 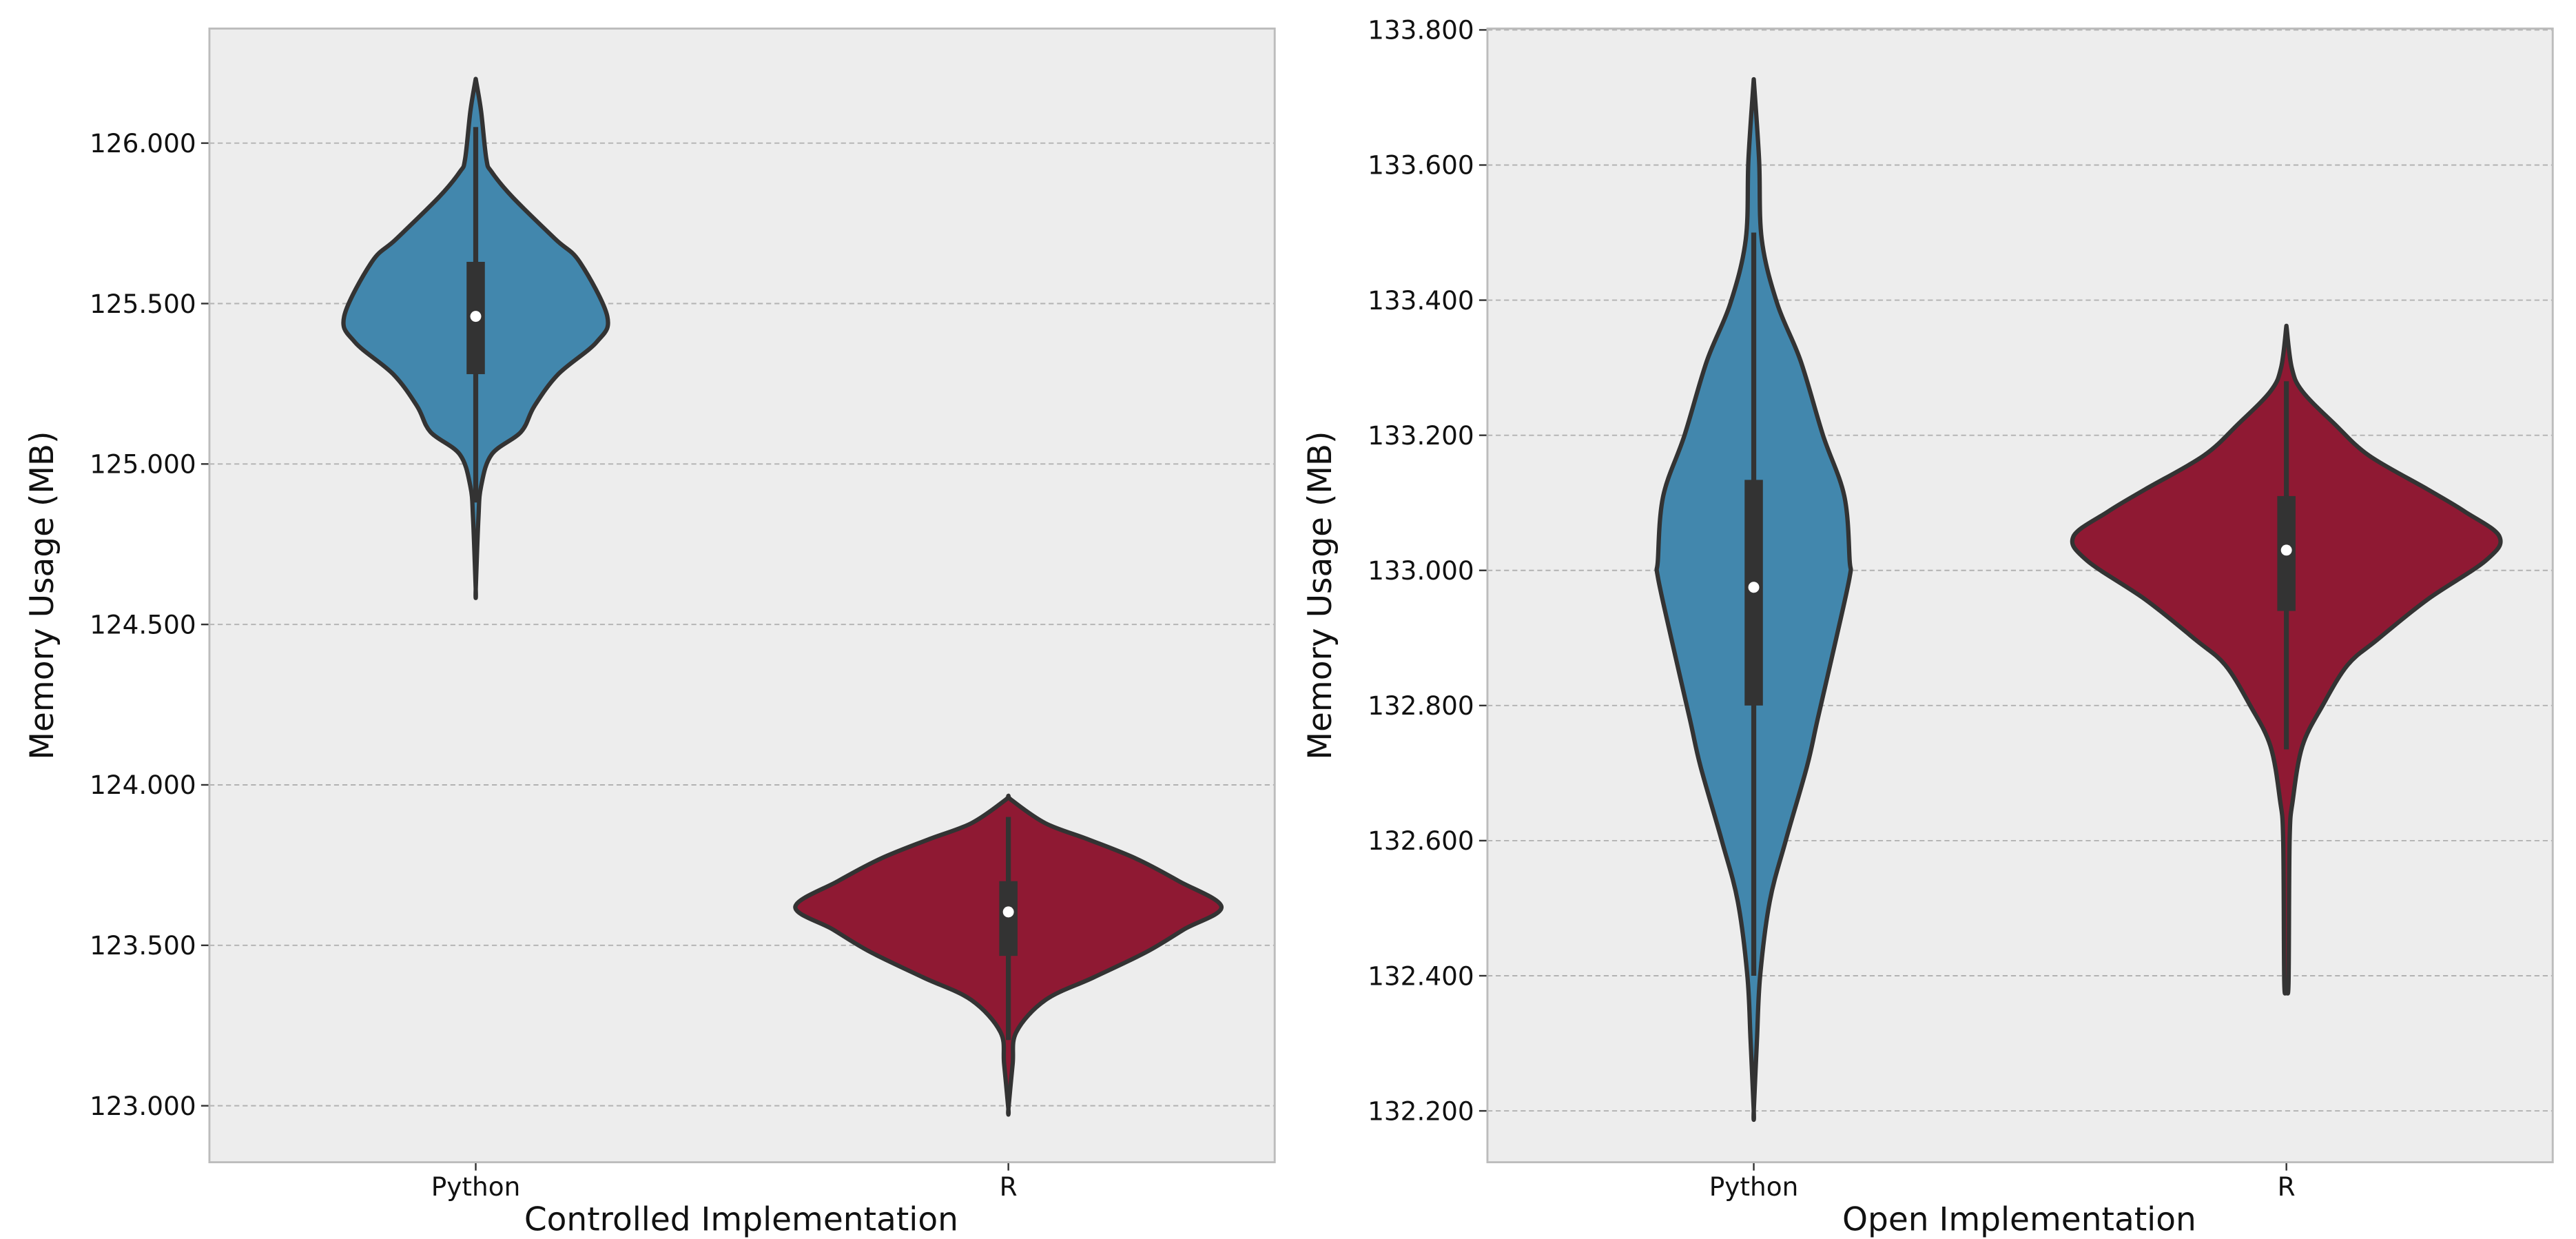 What do you see at coordinates (1421, 1111) in the screenshot?
I see `y-tick-label: 132.200` at bounding box center [1421, 1111].